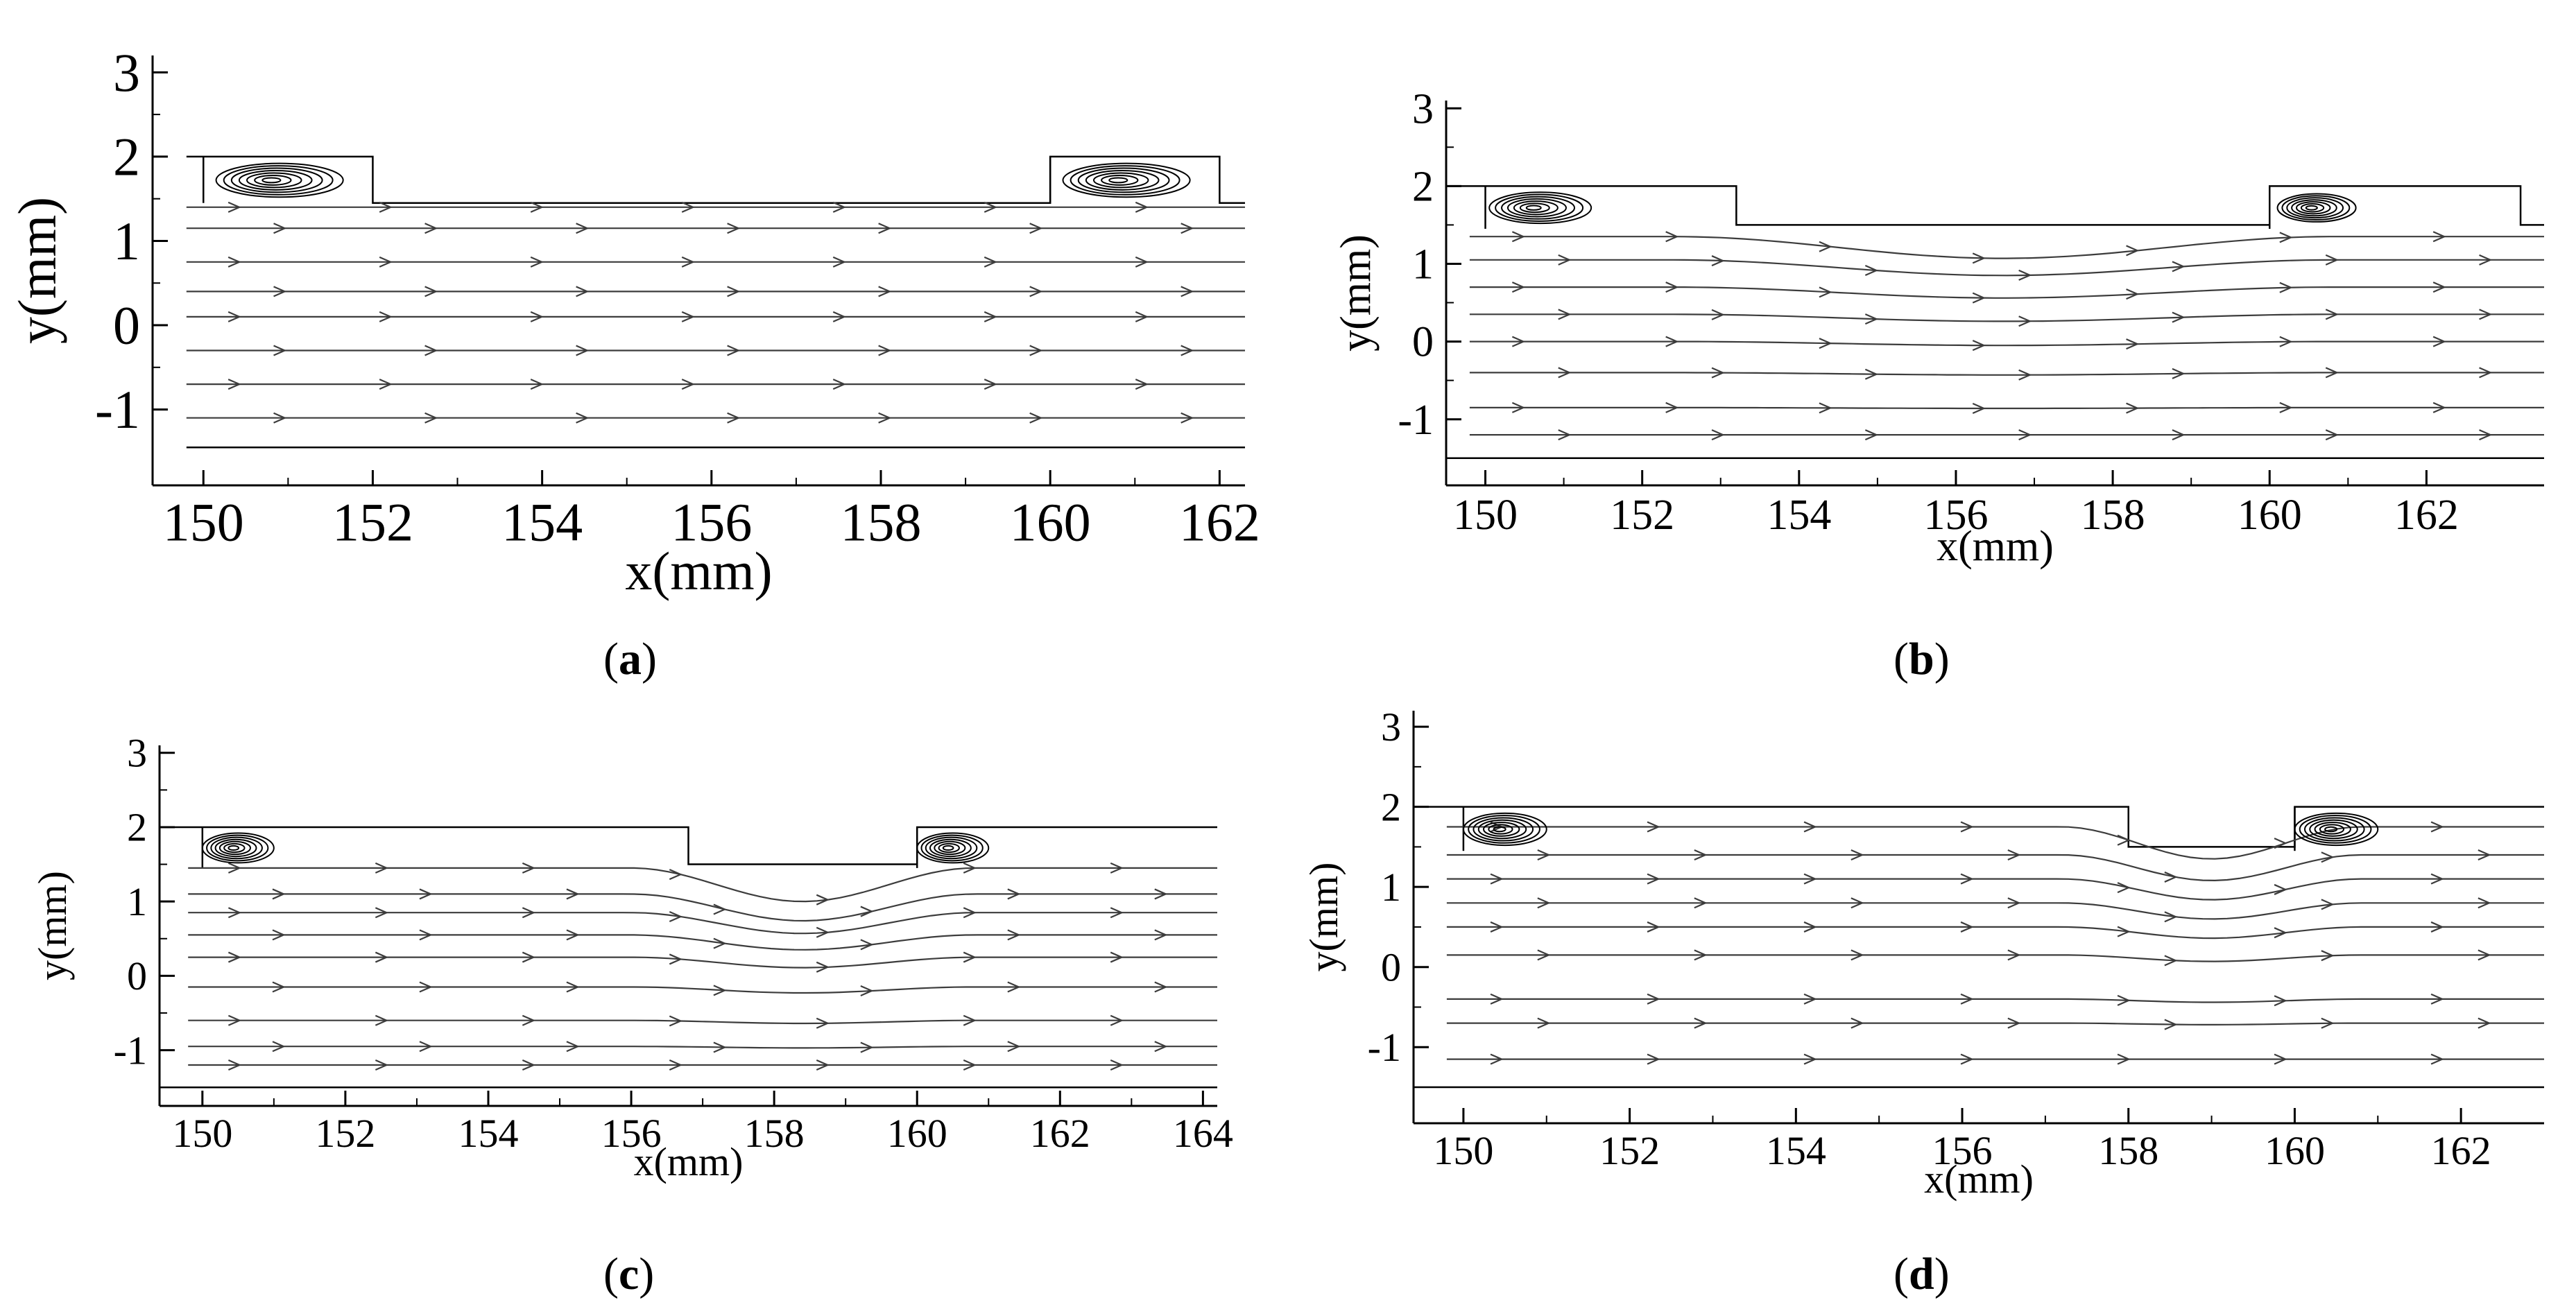 The height and width of the screenshot is (1316, 2576). What do you see at coordinates (1485, 515) in the screenshot?
I see `x-tick-label: 150` at bounding box center [1485, 515].